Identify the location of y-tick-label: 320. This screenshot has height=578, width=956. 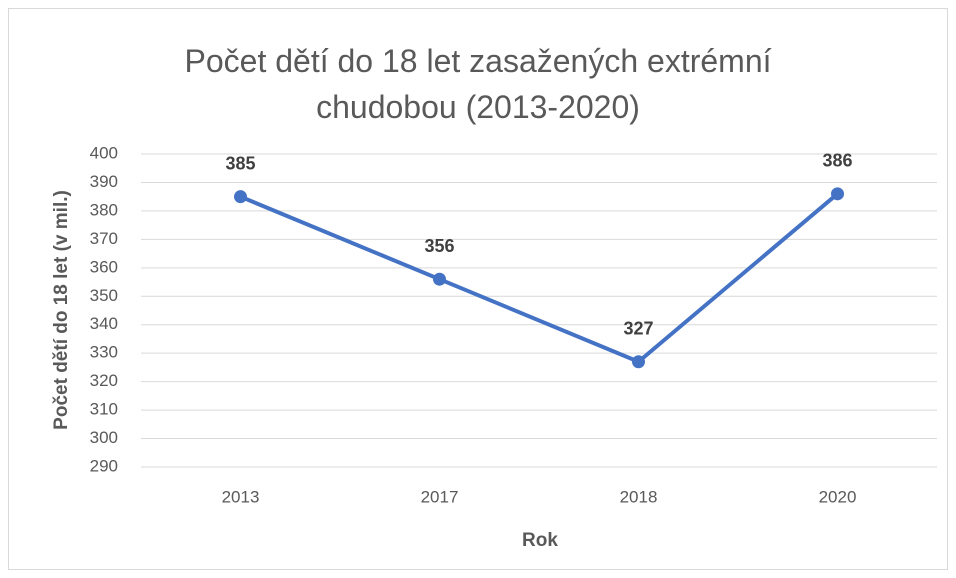
(104, 380).